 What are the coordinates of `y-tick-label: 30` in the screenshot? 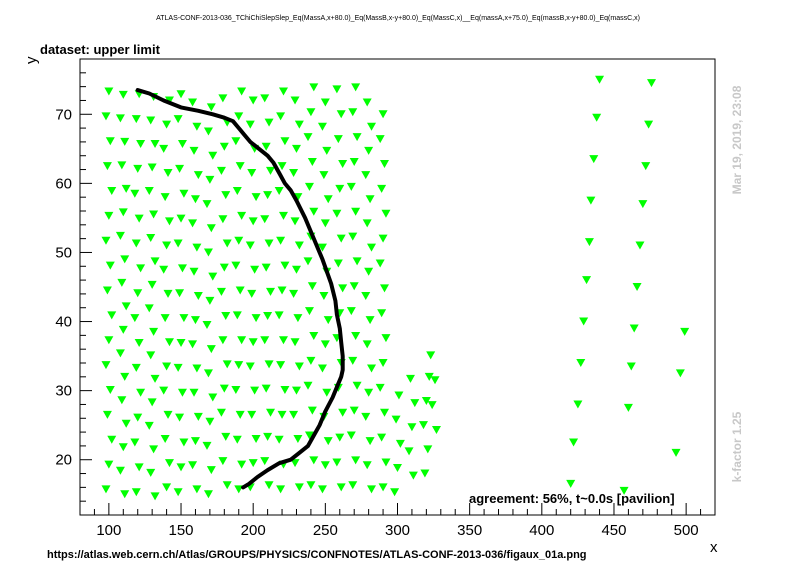 It's located at (63, 391).